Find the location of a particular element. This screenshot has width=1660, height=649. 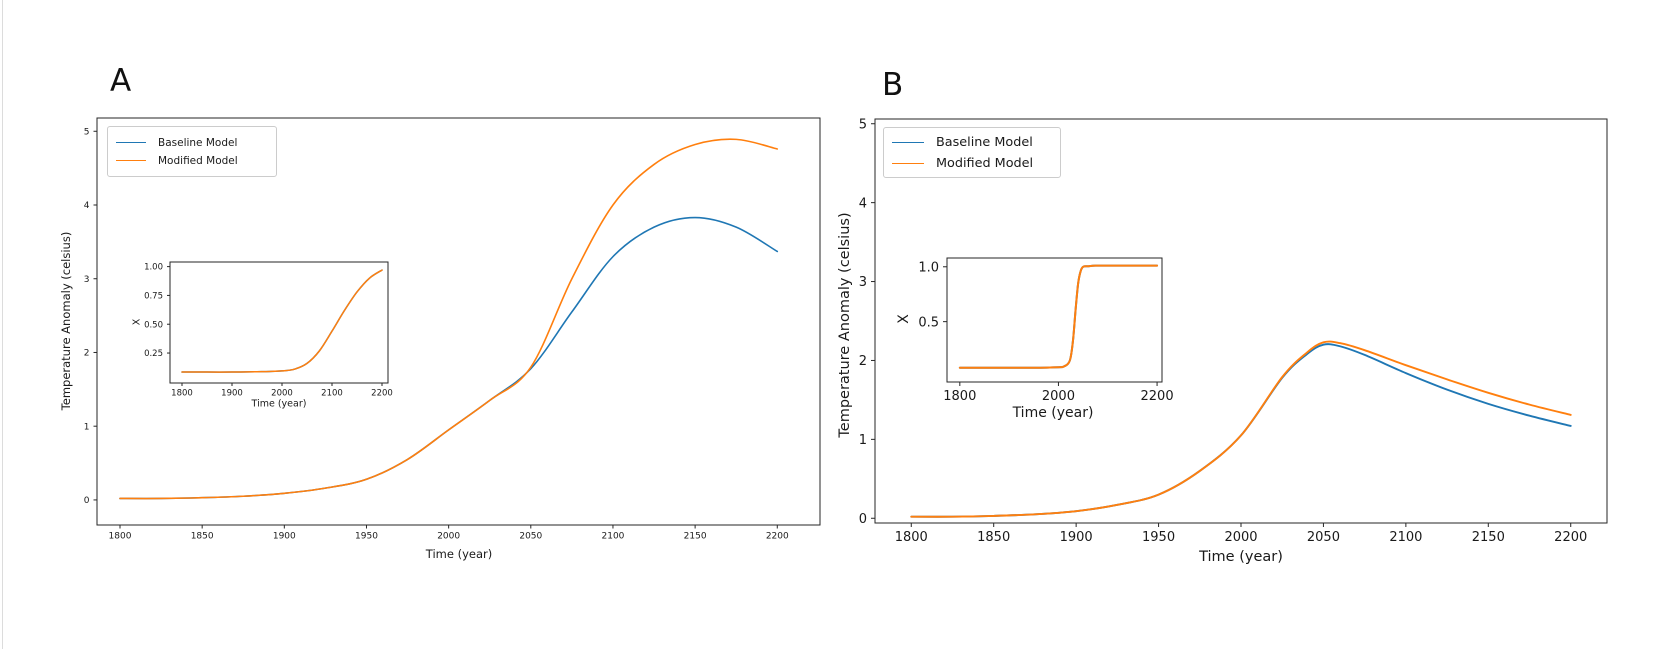

panel-a-inset-plot-border is located at coordinates (279, 322).